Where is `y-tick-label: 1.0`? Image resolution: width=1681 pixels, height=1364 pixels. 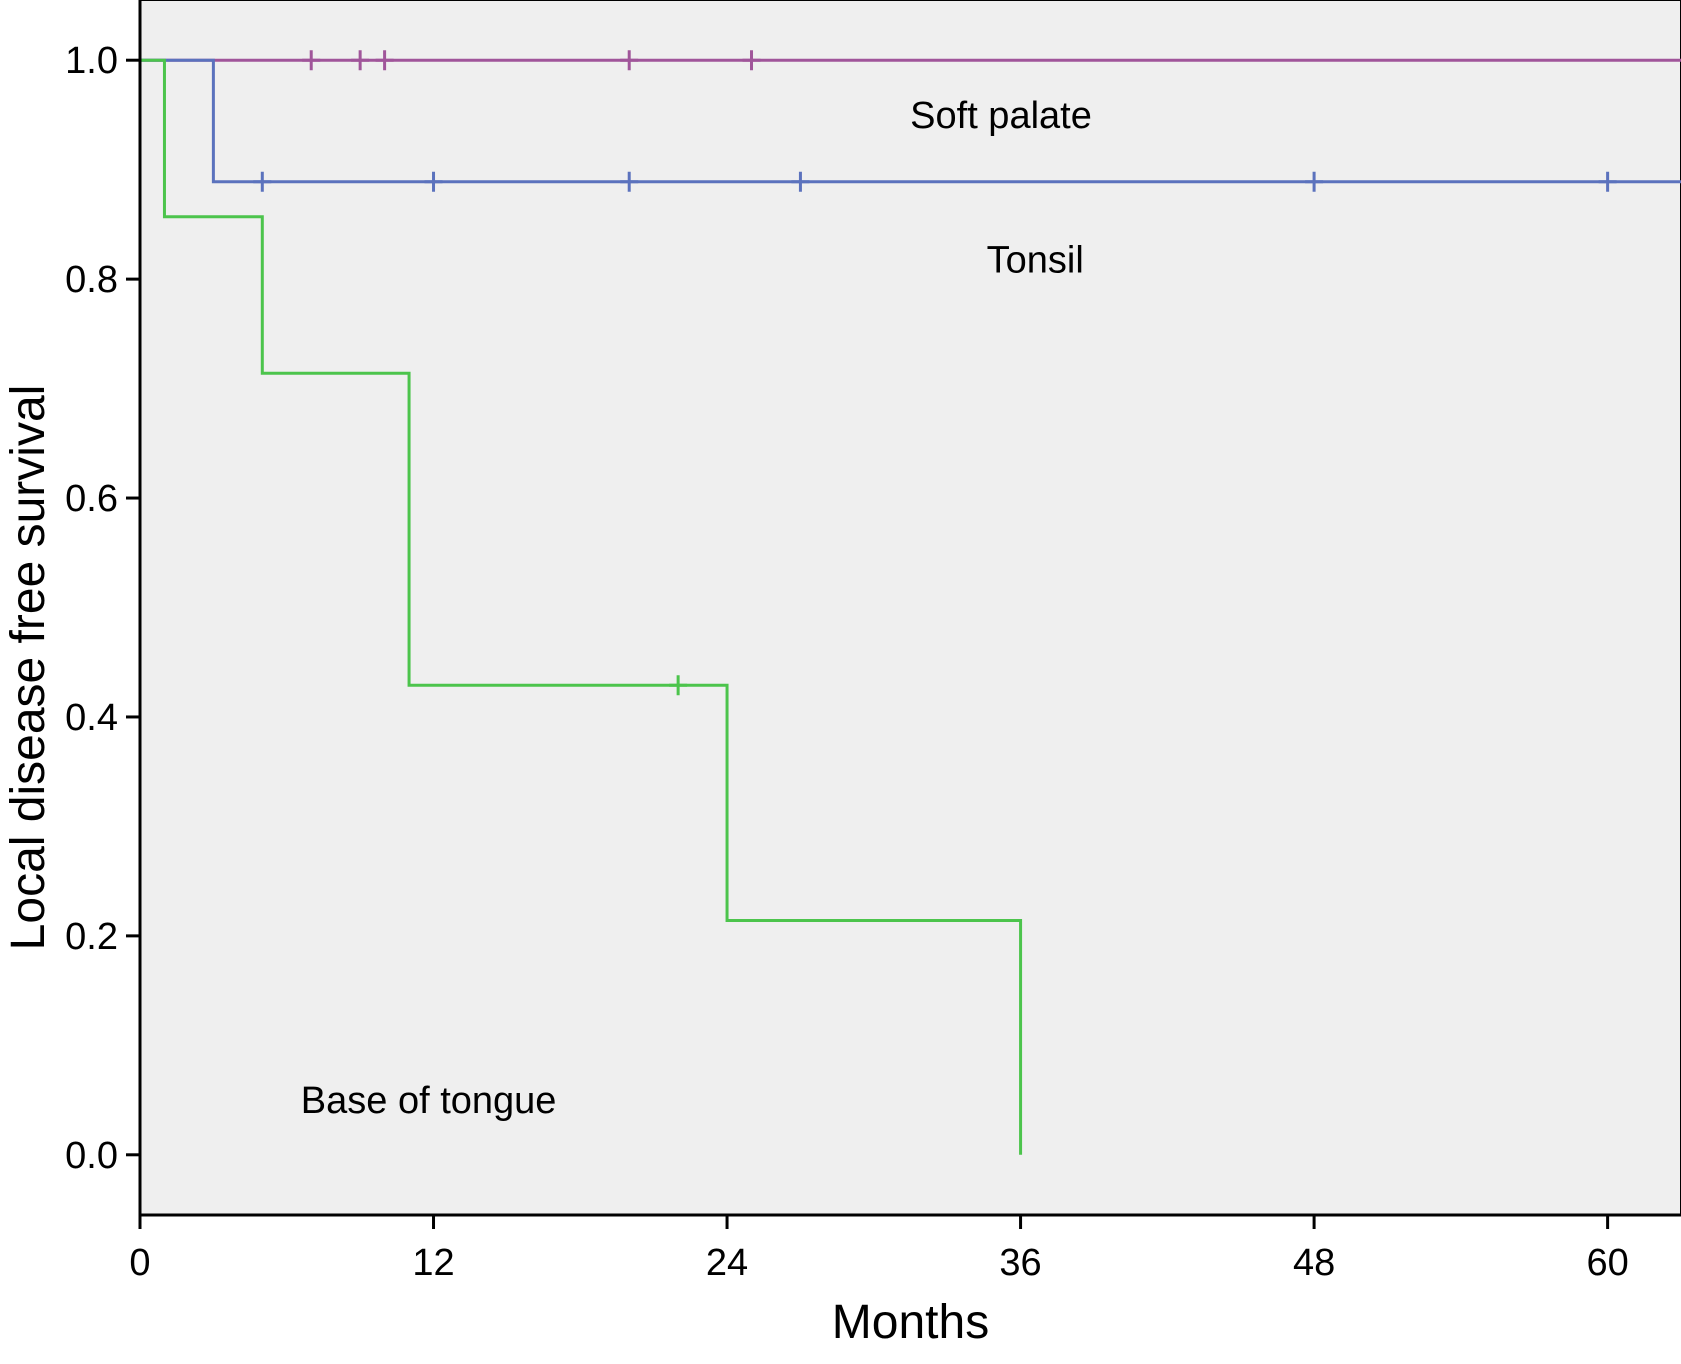 y-tick-label: 1.0 is located at coordinates (91, 61).